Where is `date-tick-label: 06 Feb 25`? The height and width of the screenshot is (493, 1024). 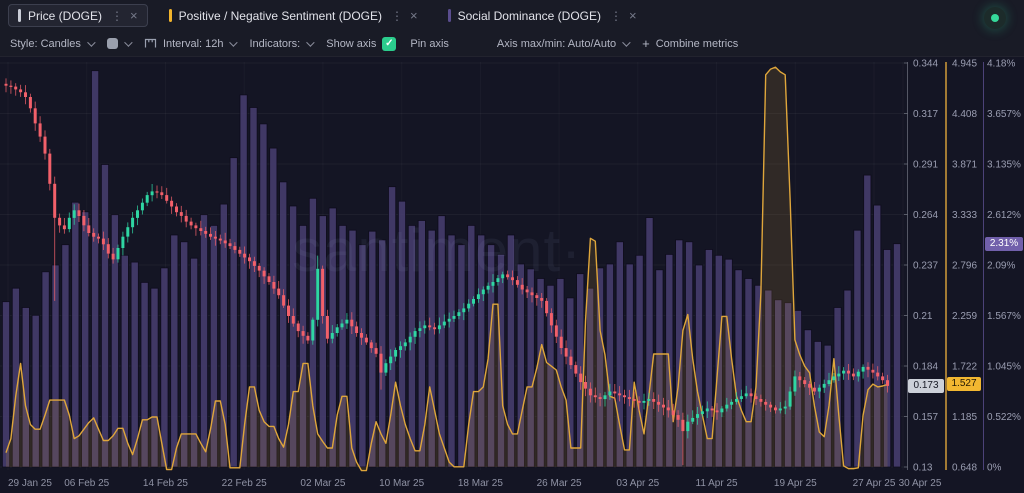
date-tick-label: 06 Feb 25 is located at coordinates (86, 483).